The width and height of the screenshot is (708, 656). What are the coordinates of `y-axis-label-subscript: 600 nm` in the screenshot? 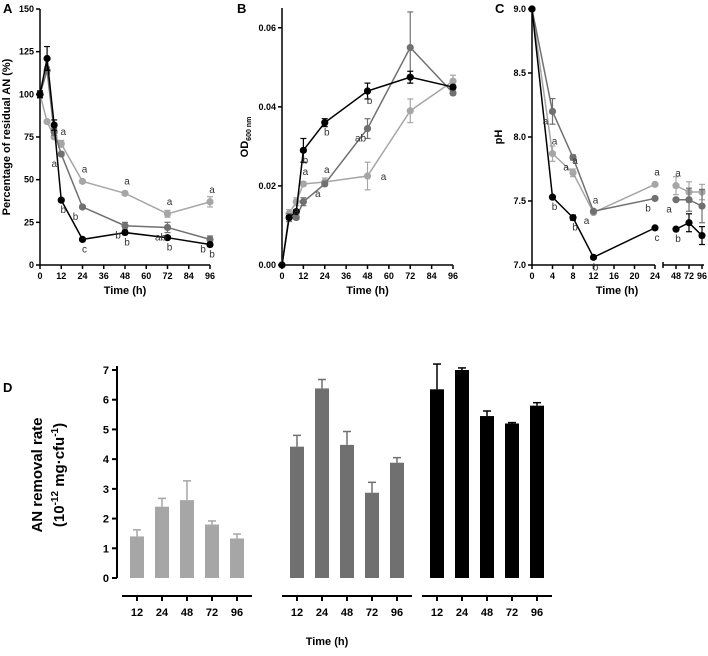 It's located at (249, 129).